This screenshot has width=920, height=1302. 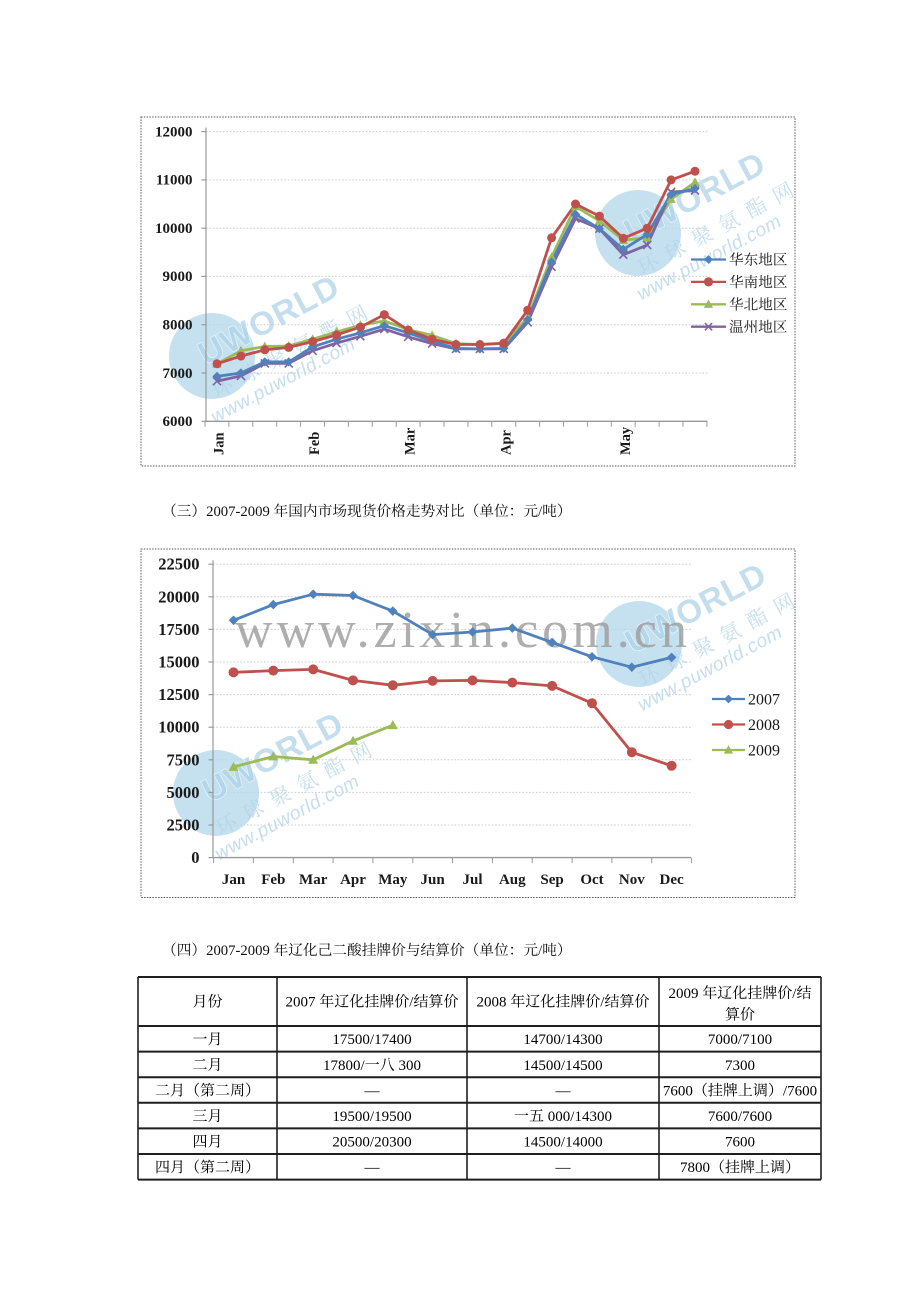 I want to click on svg-text: 300, so click(x=410, y=1066).